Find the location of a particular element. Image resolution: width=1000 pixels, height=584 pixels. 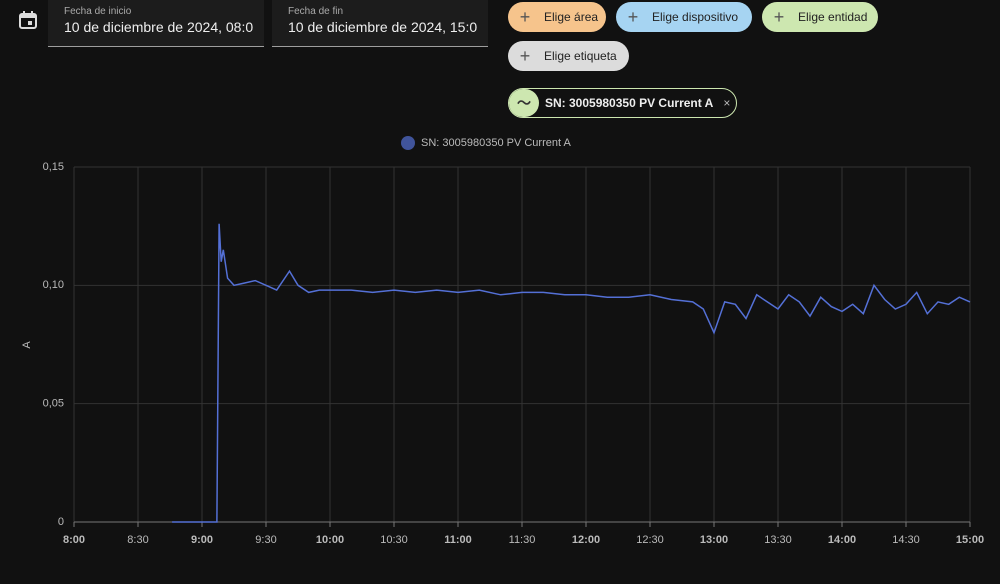

chip-text: Elige área is located at coordinates (571, 17).